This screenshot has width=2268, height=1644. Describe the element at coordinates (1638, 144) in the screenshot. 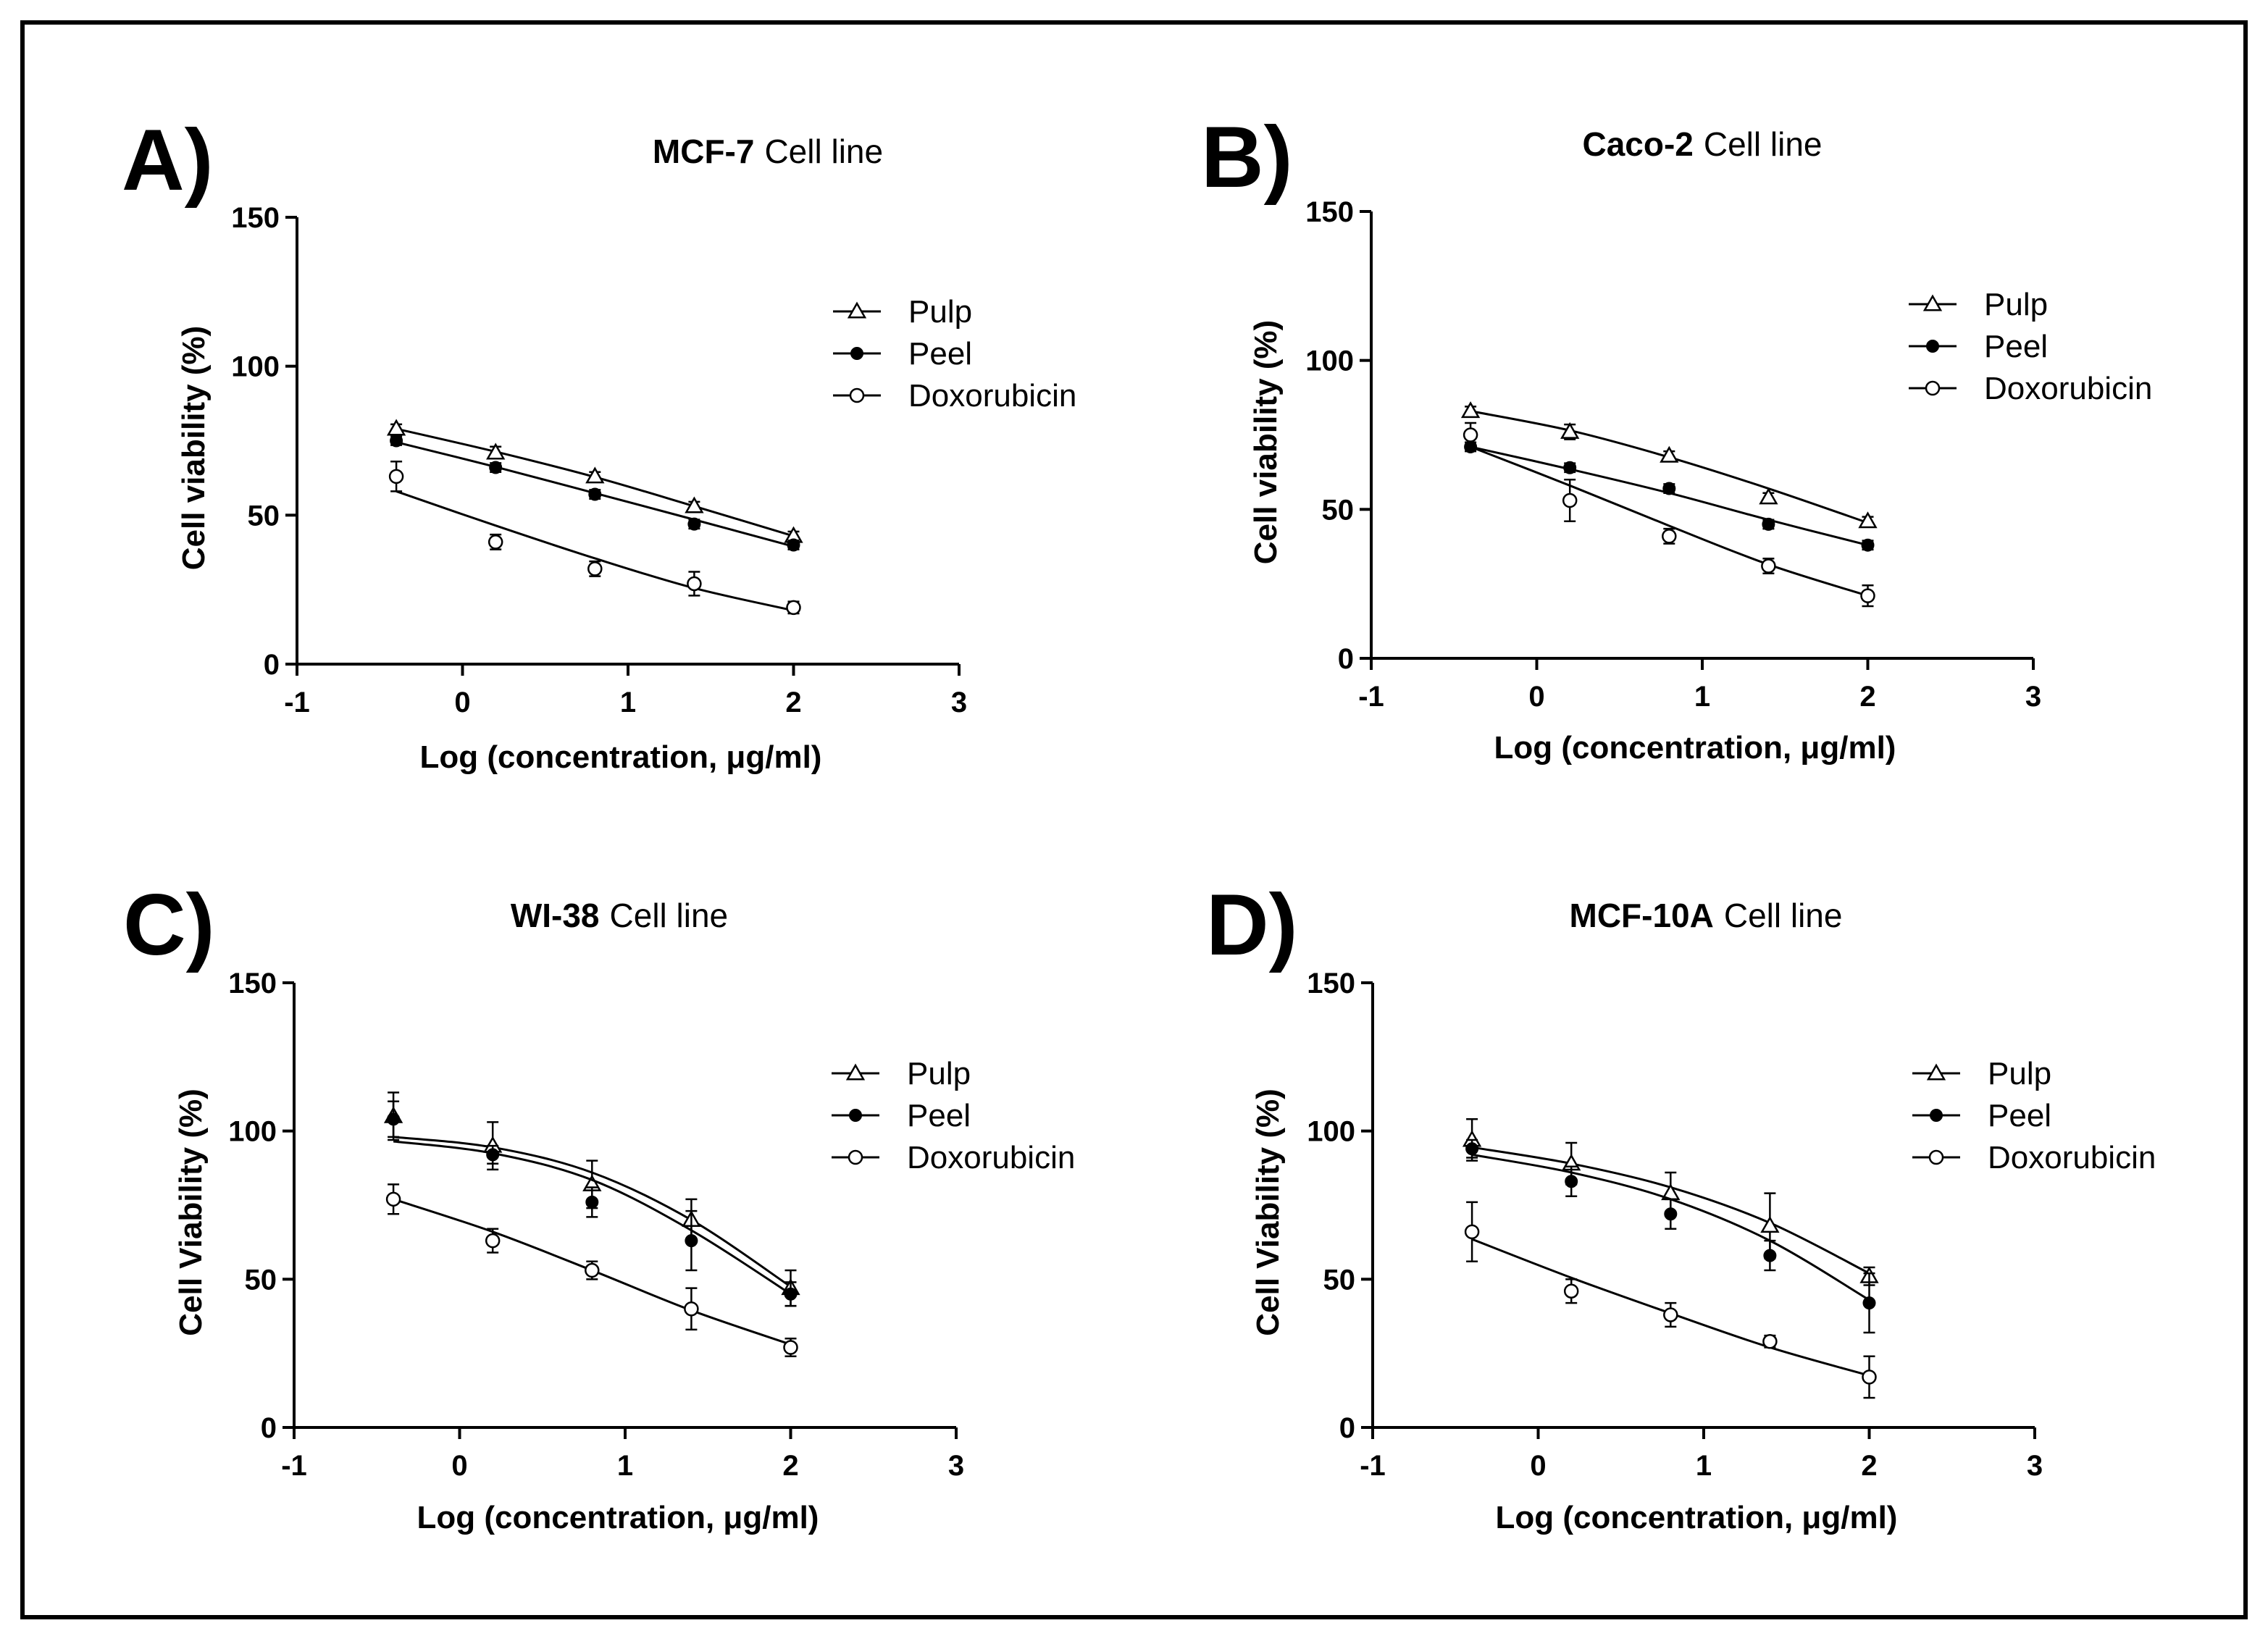

I see `chart-title-cell-name: Caco-2` at that location.